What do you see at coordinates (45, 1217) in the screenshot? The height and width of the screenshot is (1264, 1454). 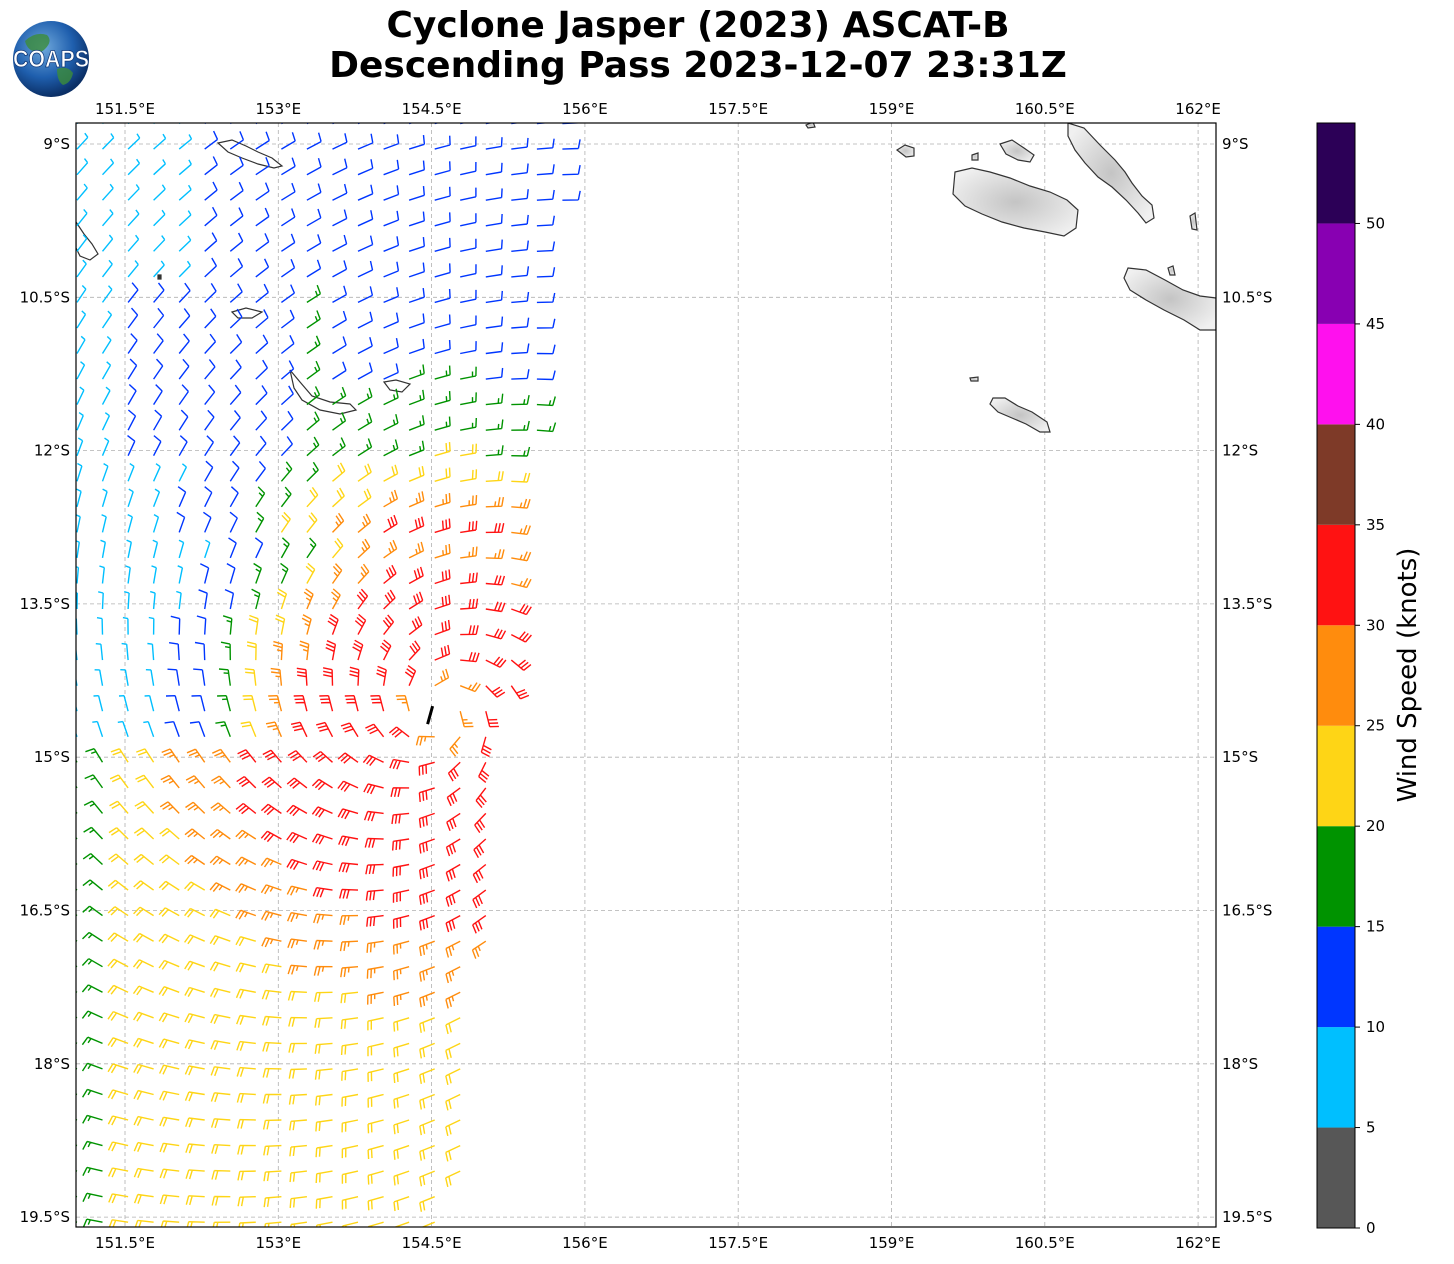 I see `lat-tick-label-left: 19.5°S` at bounding box center [45, 1217].